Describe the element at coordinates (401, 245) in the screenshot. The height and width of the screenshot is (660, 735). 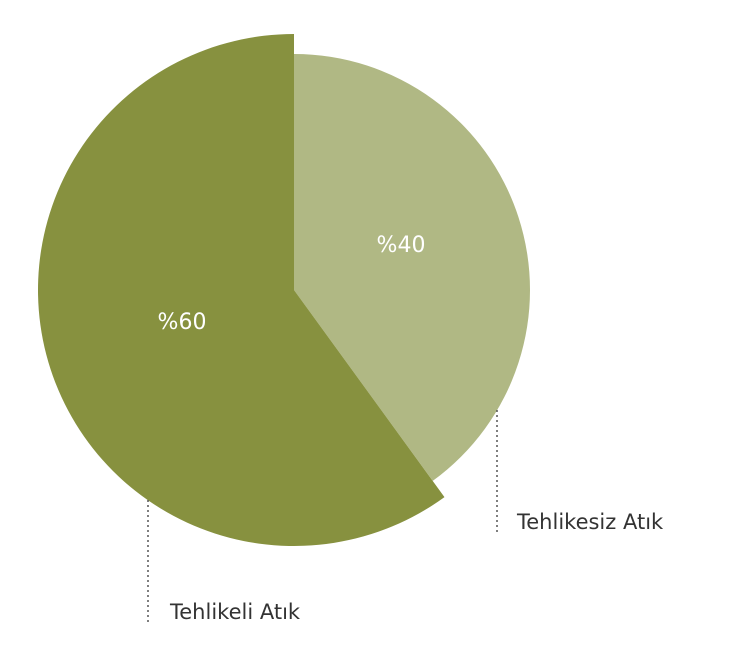
I see `value-label: %40` at that location.